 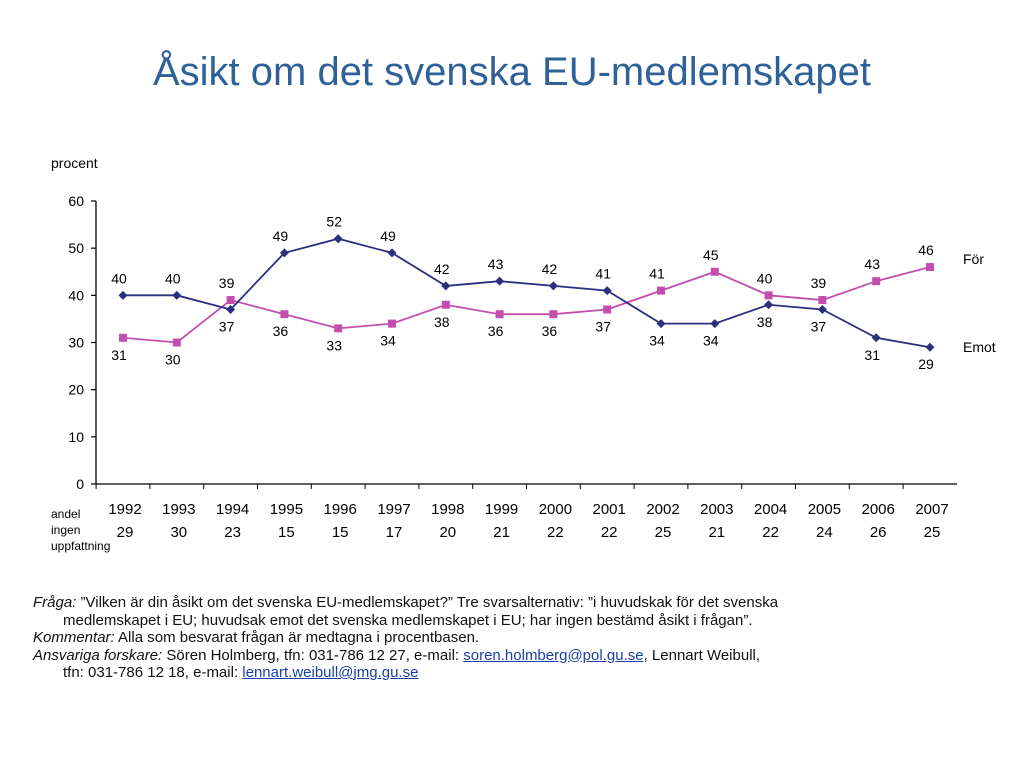 I want to click on email-link-weibull: lennart.weibull@jmg.gu.se, so click(x=330, y=672).